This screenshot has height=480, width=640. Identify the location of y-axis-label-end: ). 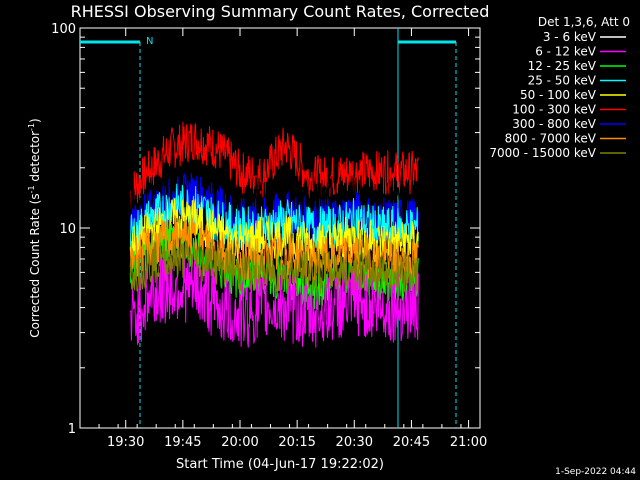
(35, 120).